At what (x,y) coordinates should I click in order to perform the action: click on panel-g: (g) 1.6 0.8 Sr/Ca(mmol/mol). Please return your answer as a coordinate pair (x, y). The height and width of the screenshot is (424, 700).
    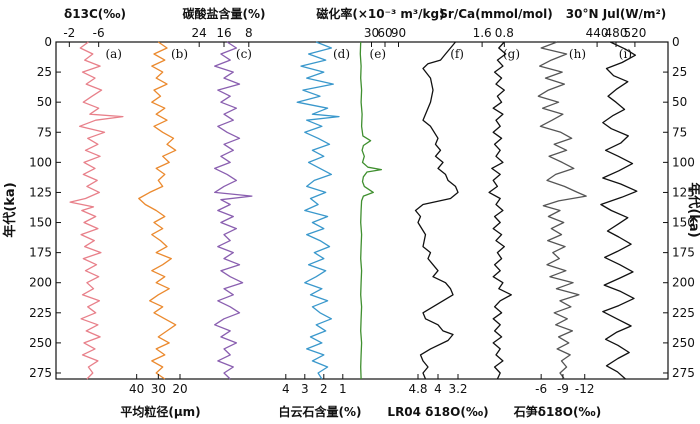
    Looking at the image, I should click on (496, 193).